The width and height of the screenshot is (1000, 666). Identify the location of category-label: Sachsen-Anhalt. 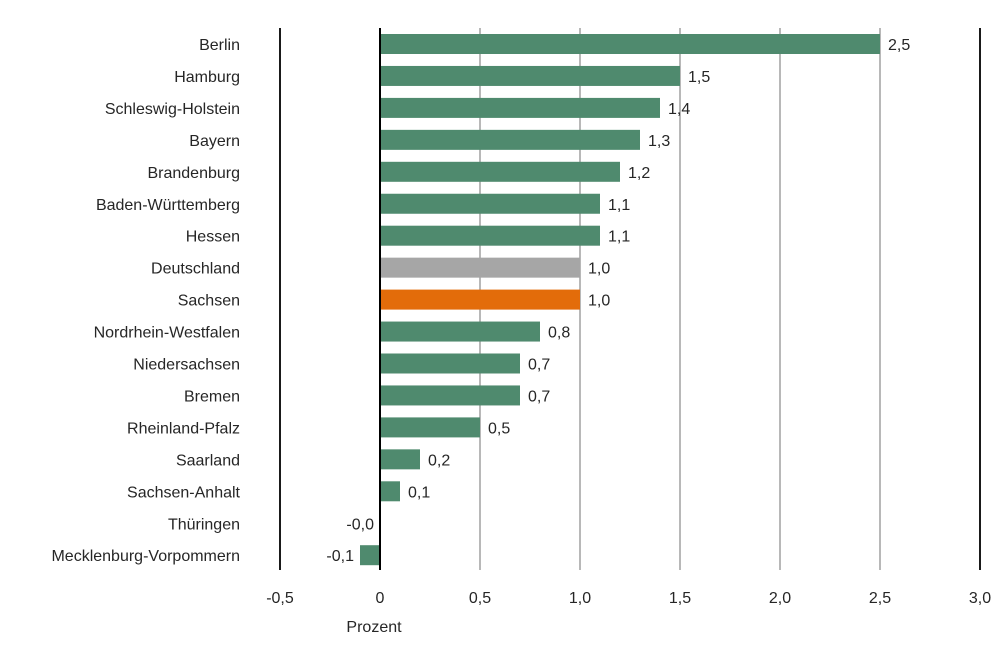
(184, 492).